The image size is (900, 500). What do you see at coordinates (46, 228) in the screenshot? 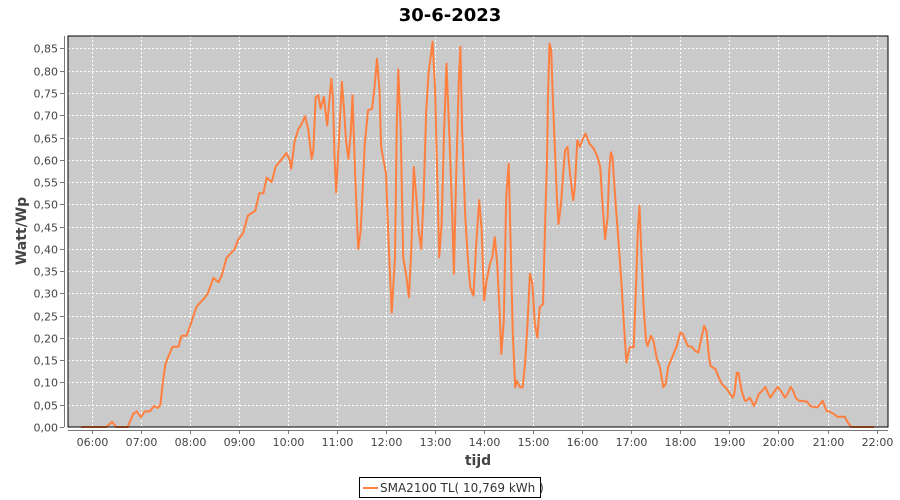
I see `y-tick-label: 0,45` at bounding box center [46, 228].